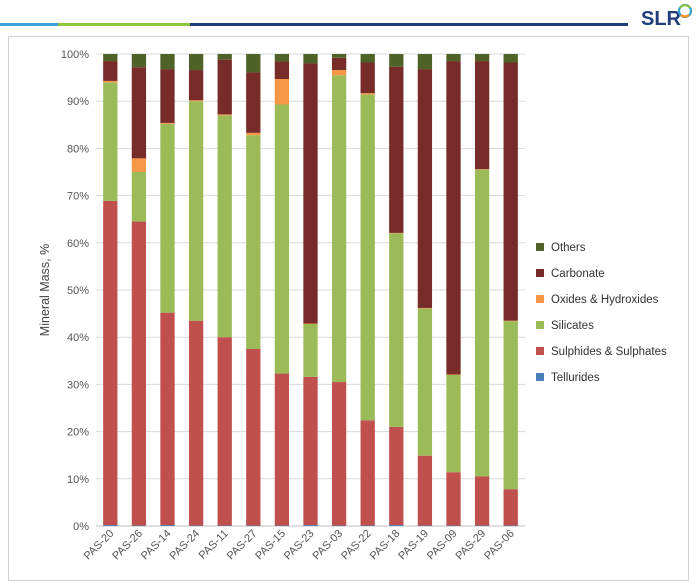  What do you see at coordinates (499, 545) in the screenshot?
I see `x-tick-label: PAS-06` at bounding box center [499, 545].